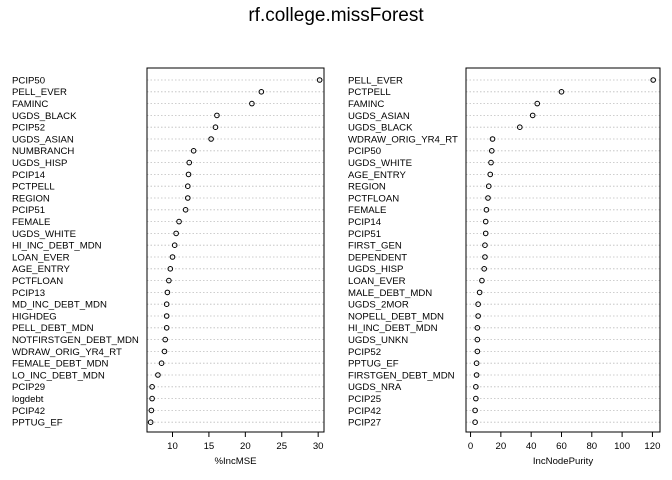 The width and height of the screenshot is (672, 480). I want to click on incnodepurity-variable-label: UGDS_BLACK, so click(380, 128).